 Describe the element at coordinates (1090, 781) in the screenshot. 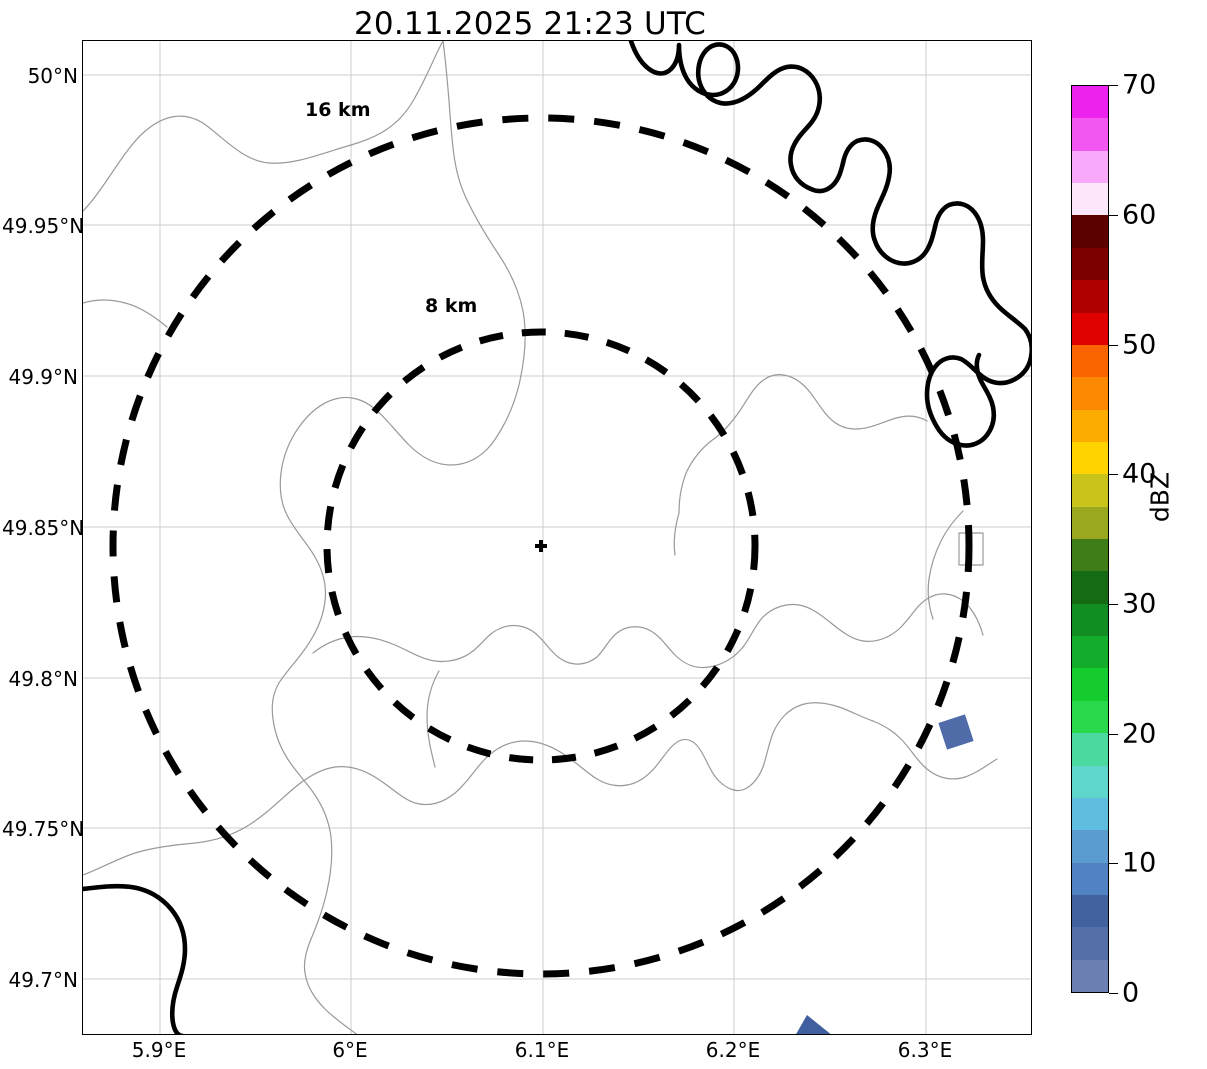

I see `colorbar-band-15-17.5` at that location.